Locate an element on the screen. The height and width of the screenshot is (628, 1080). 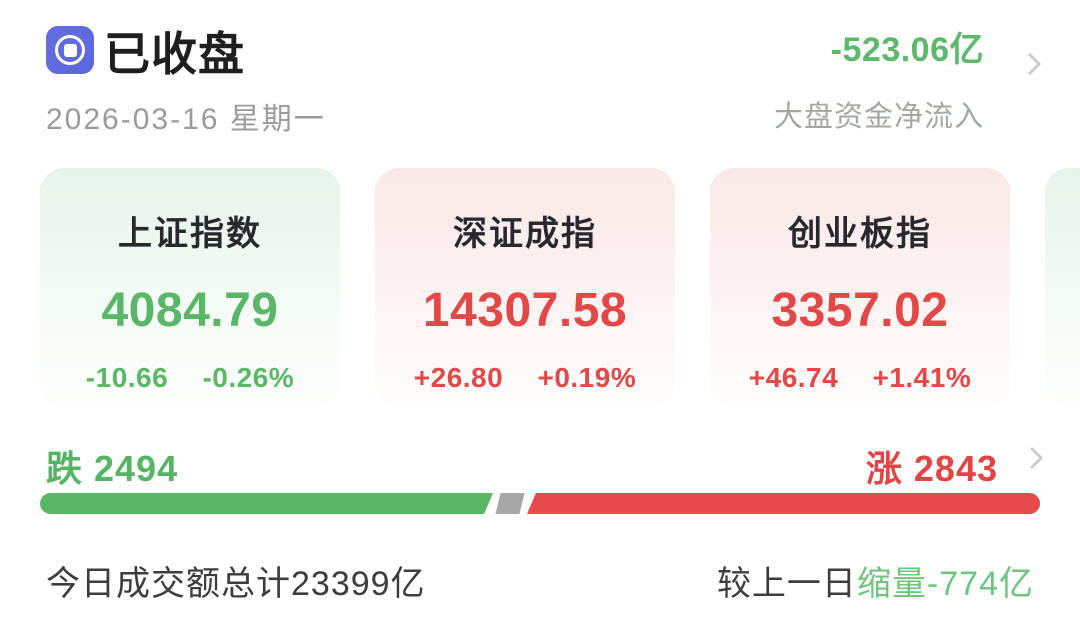
index-change-abs: +26.80 is located at coordinates (458, 377).